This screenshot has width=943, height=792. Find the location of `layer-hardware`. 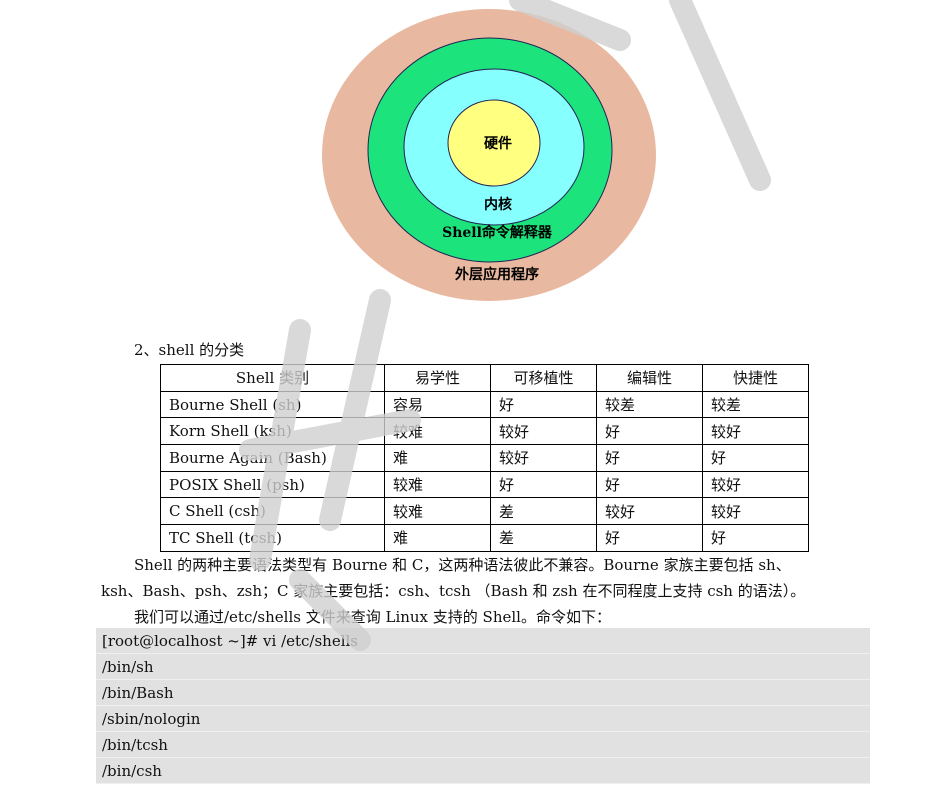

layer-hardware is located at coordinates (494, 143).